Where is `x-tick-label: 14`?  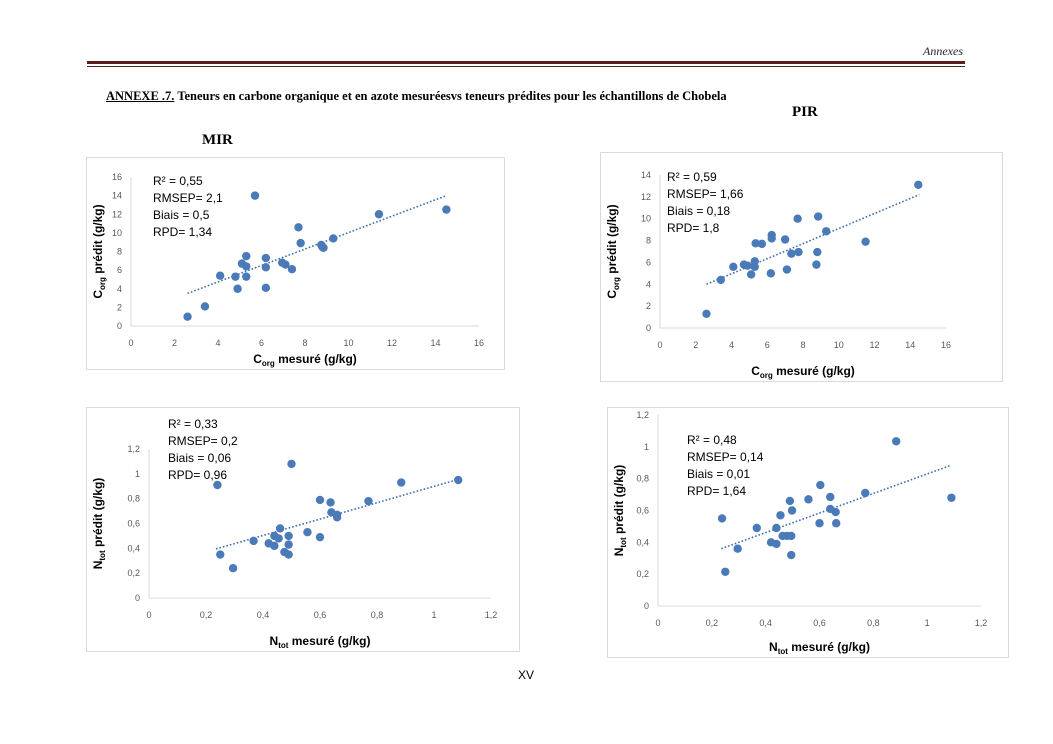
x-tick-label: 14 is located at coordinates (910, 345).